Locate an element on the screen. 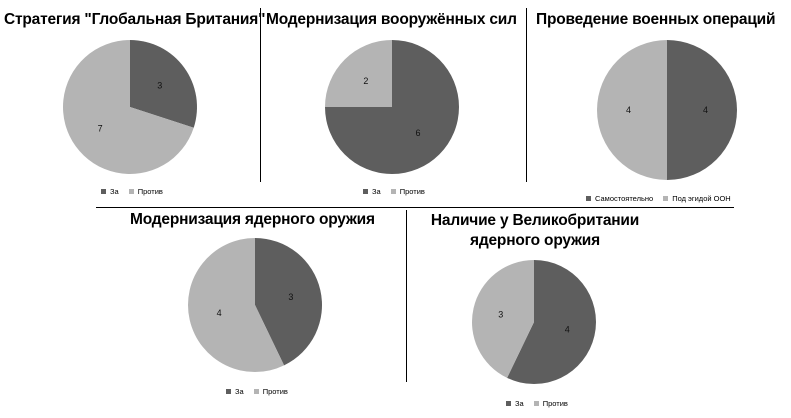  divider-horizontal is located at coordinates (415, 207).